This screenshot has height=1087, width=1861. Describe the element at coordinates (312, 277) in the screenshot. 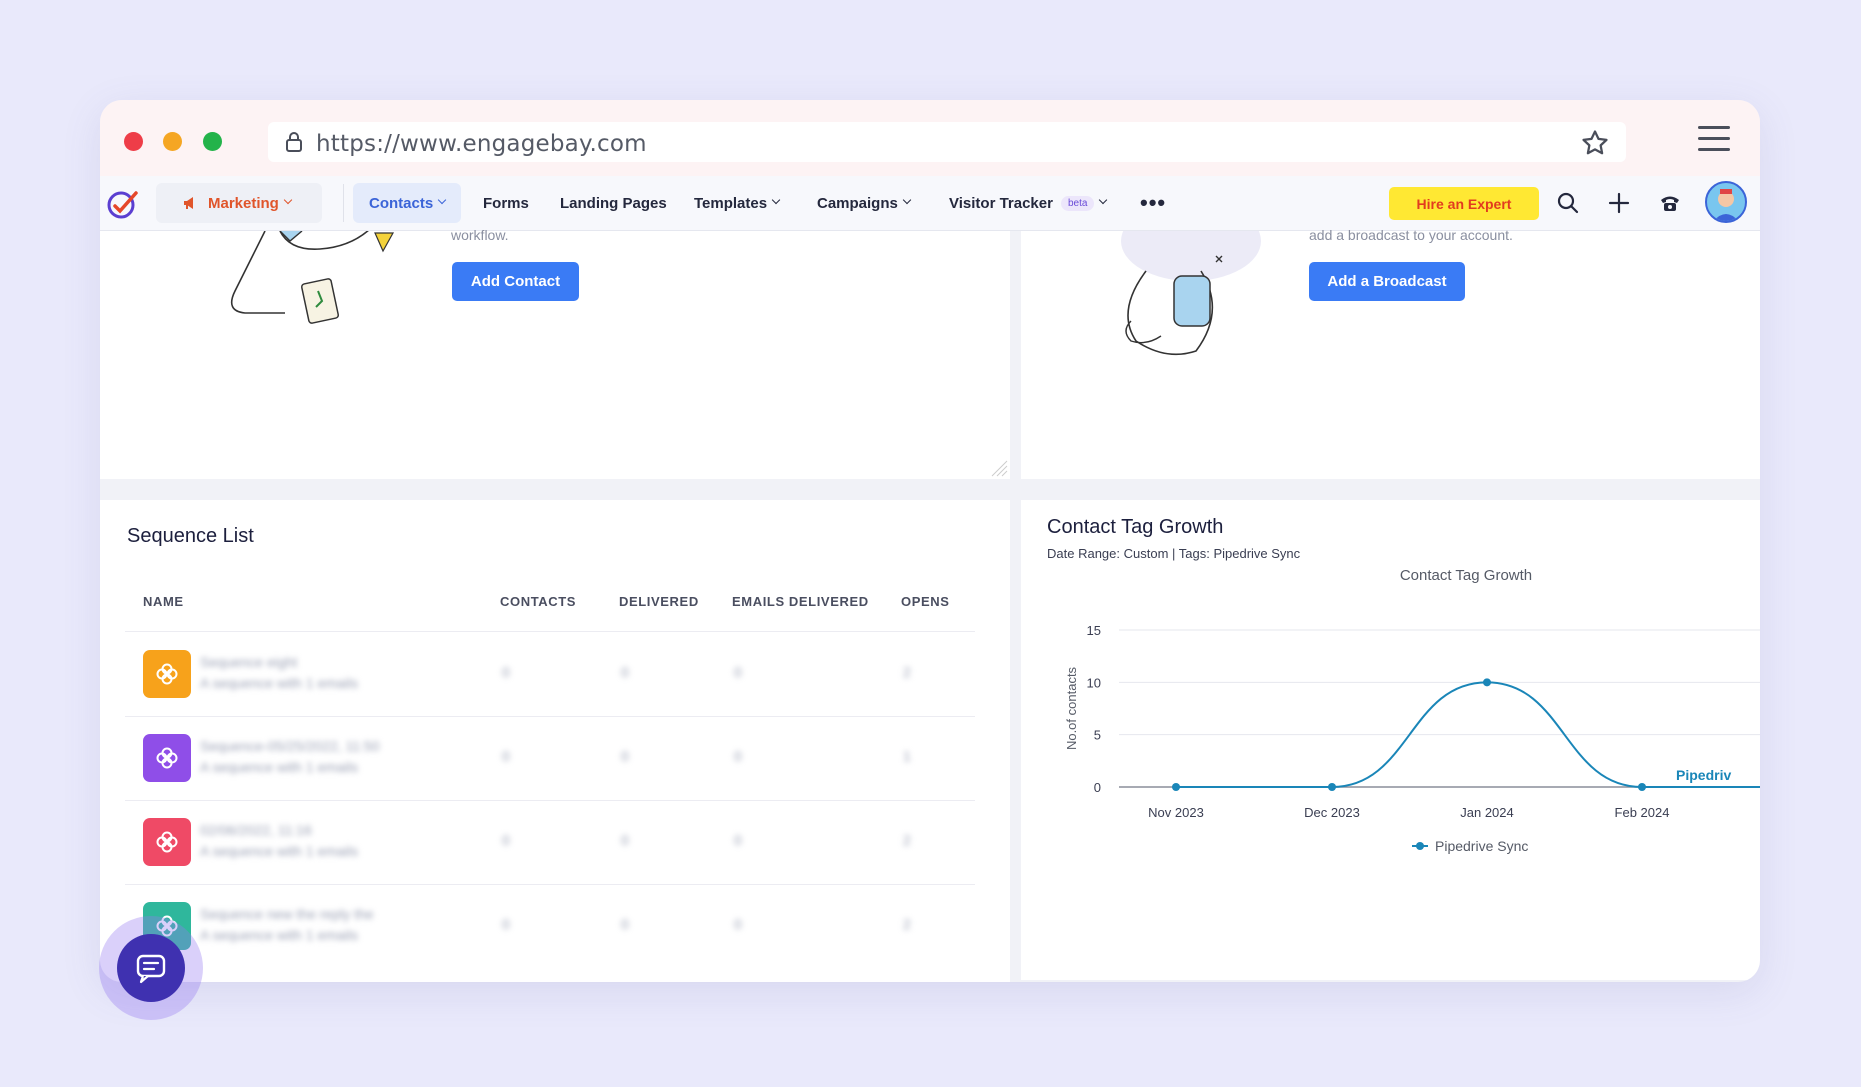

I see `contact-illustration` at that location.